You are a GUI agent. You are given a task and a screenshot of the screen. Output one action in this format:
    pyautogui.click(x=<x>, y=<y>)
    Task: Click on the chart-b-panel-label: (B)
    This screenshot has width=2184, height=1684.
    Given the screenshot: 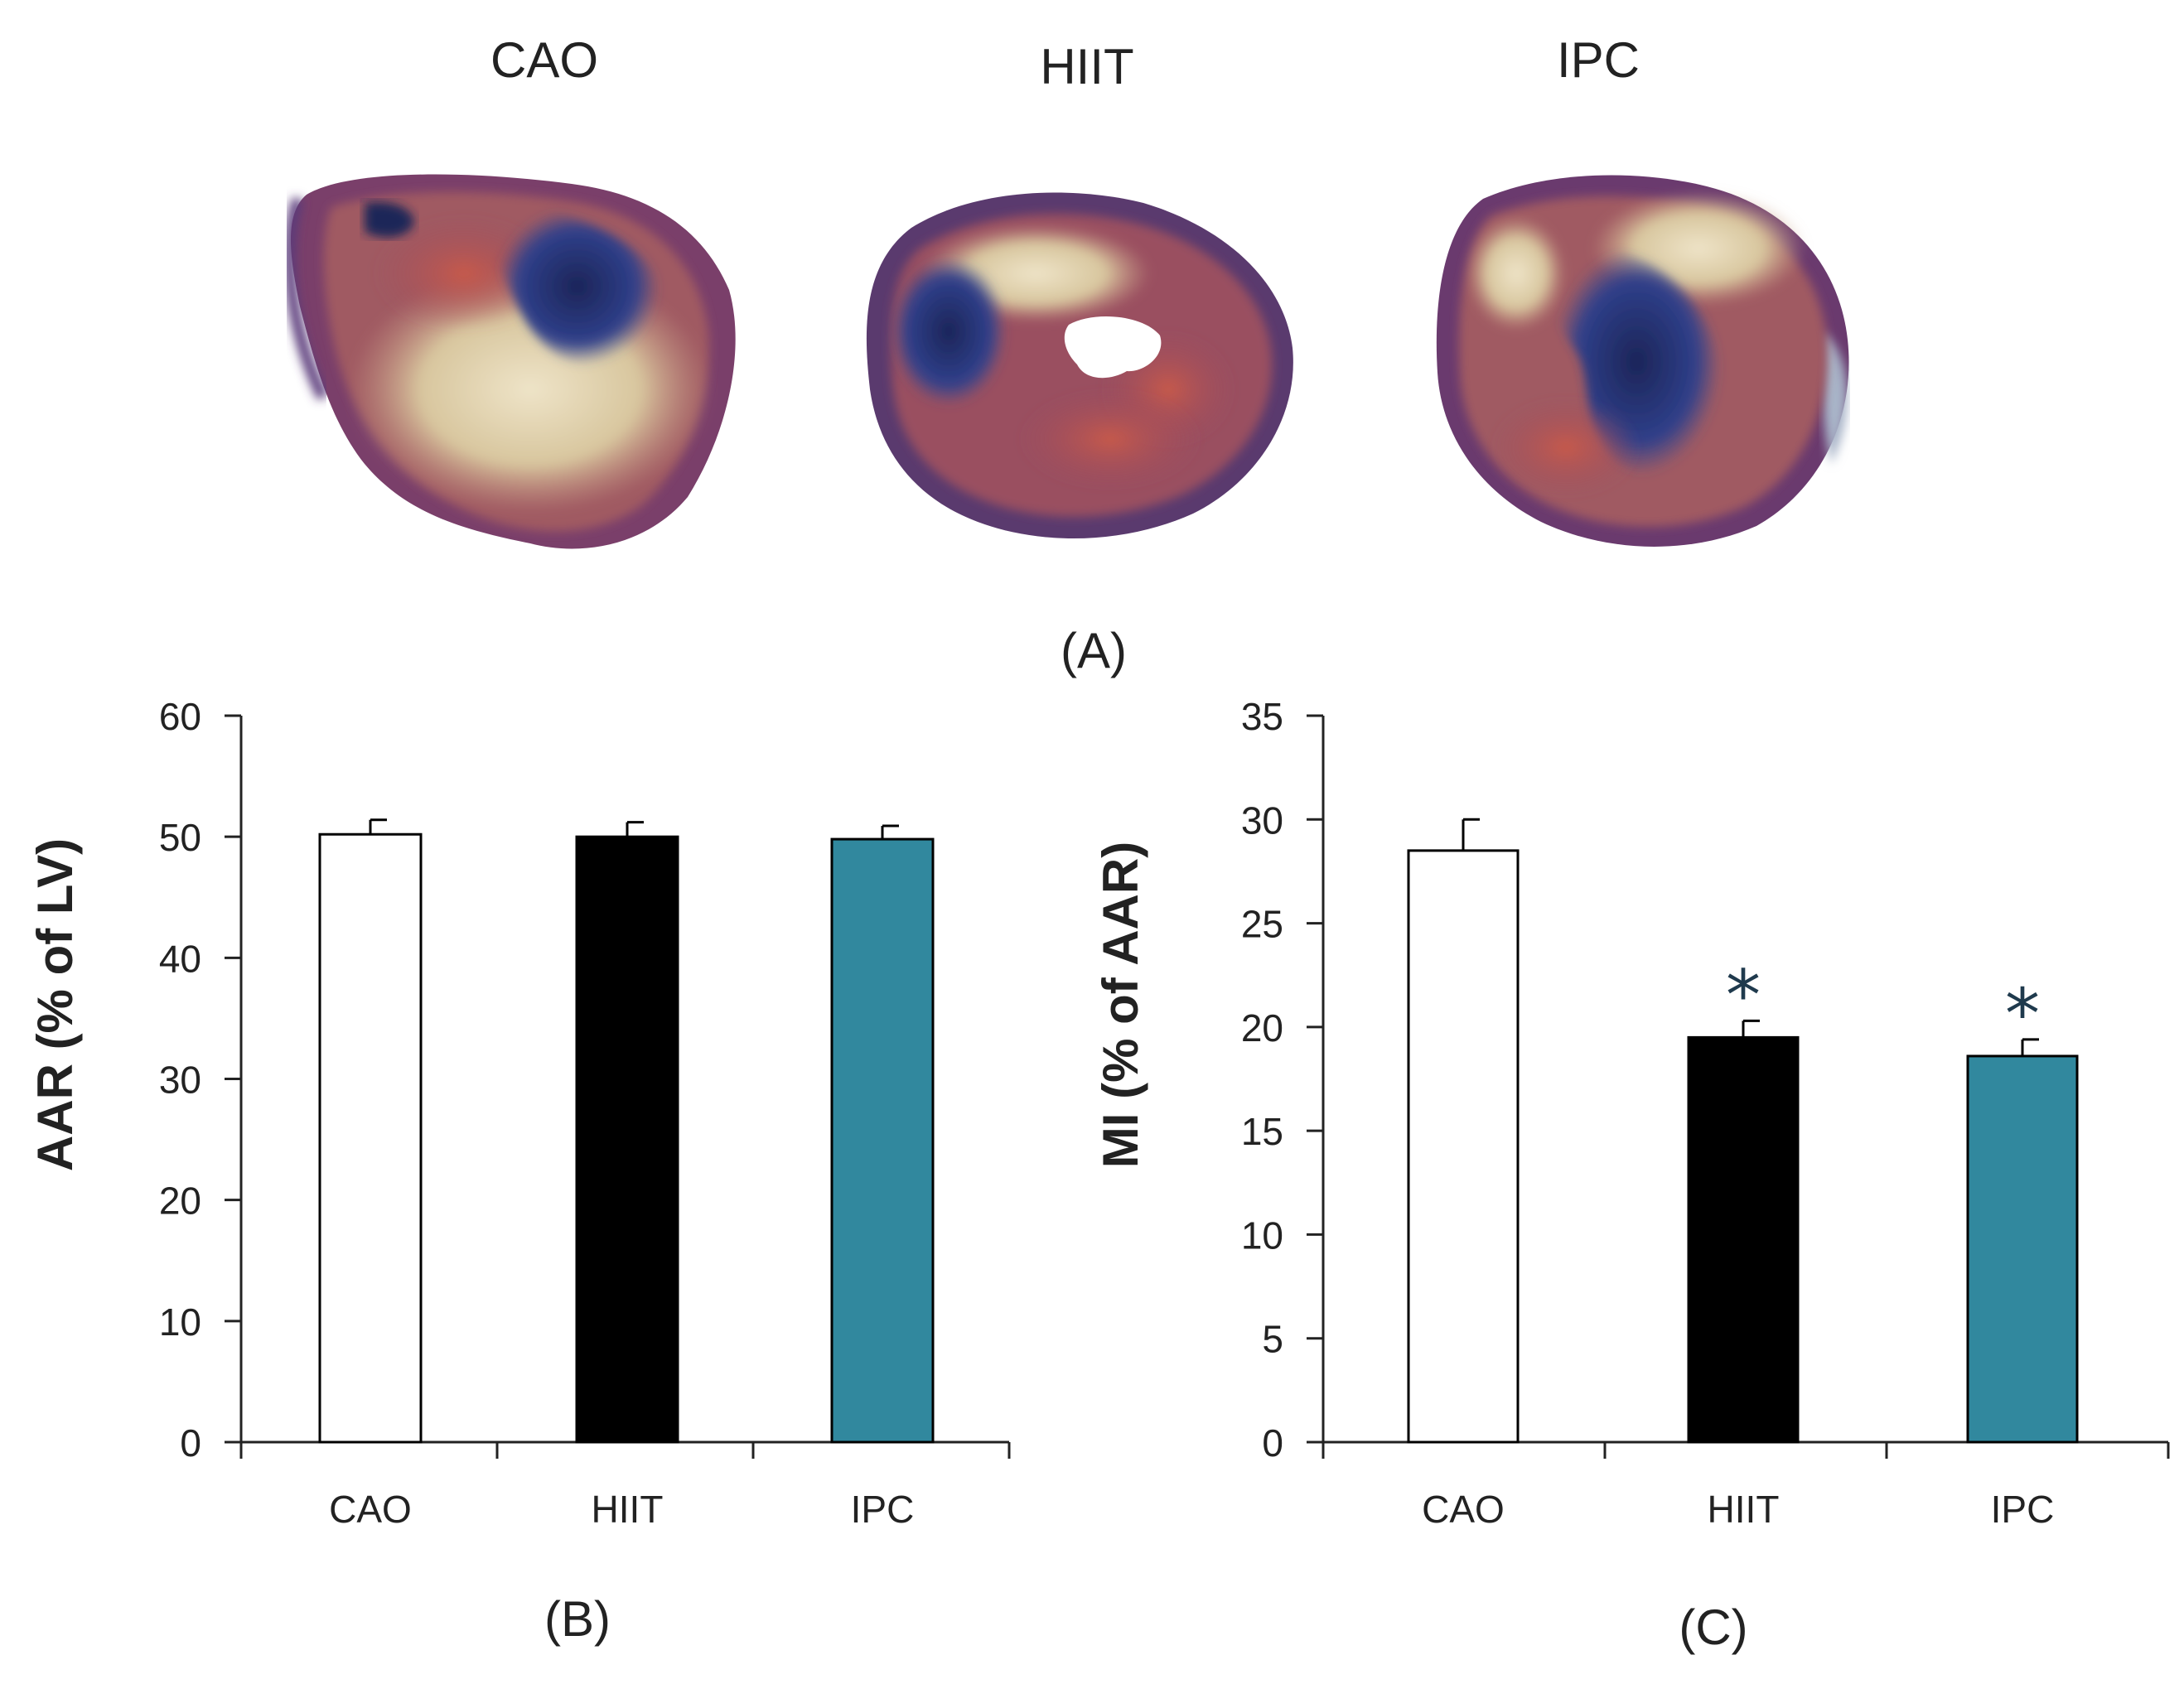 What is the action you would take?
    pyautogui.click(x=577, y=1619)
    